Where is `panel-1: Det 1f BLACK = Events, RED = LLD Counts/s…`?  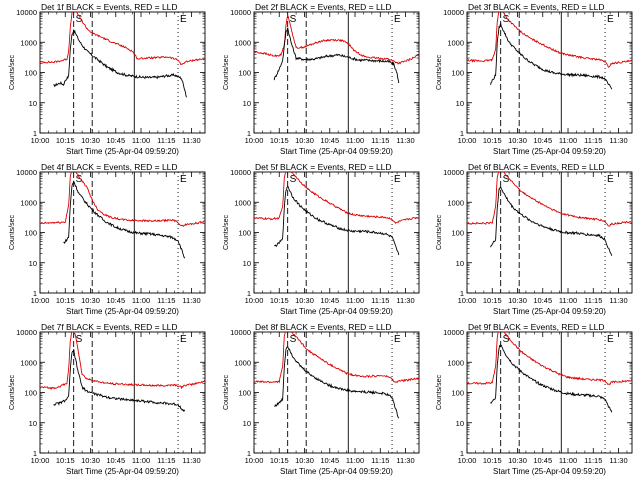 panel-1: Det 1f BLACK = Events, RED = LLD Counts/s… is located at coordinates (107, 79).